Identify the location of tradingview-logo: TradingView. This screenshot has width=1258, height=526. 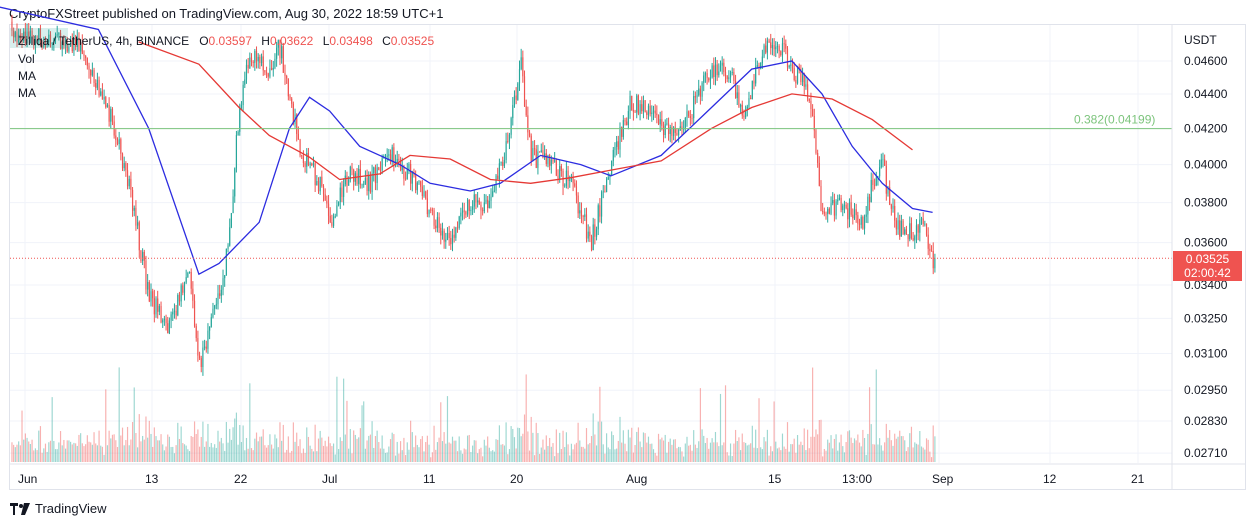
(58, 508).